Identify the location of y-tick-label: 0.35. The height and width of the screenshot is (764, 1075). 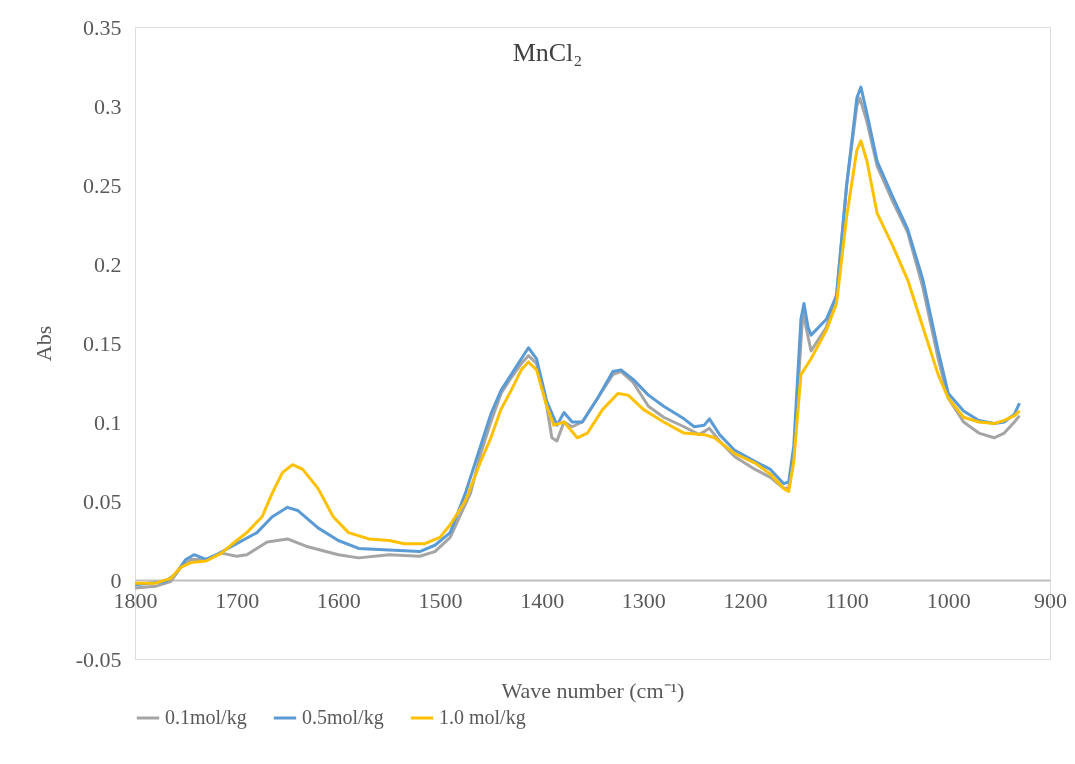
(102, 27).